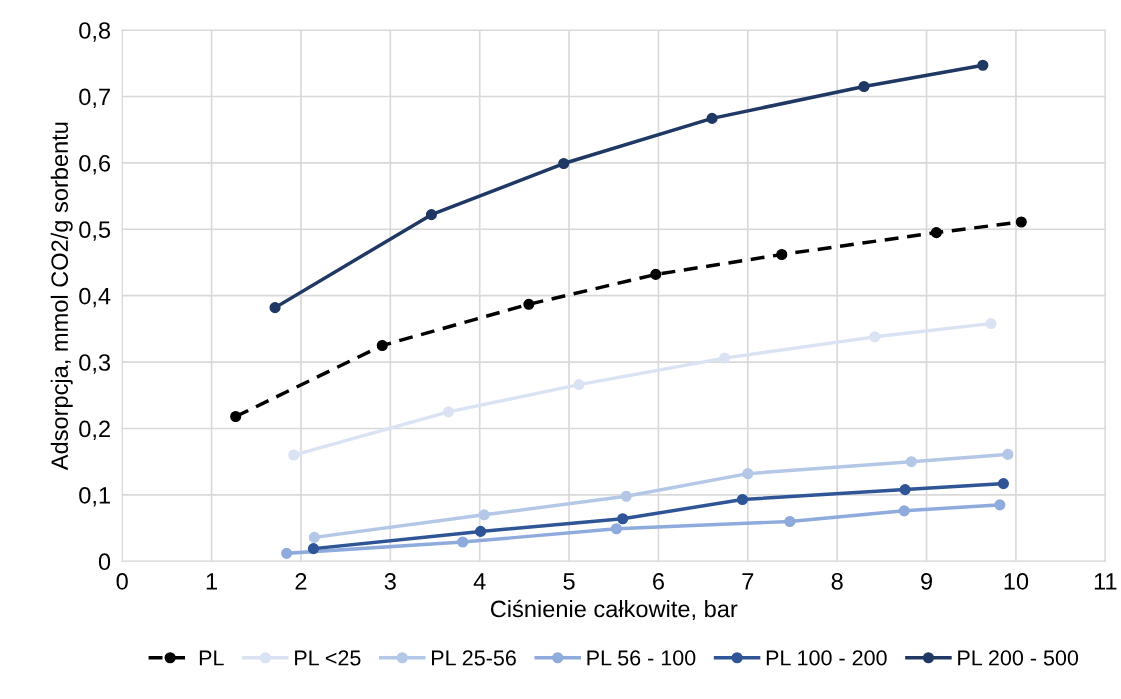  What do you see at coordinates (926, 581) in the screenshot?
I see `x-tick-label: 9` at bounding box center [926, 581].